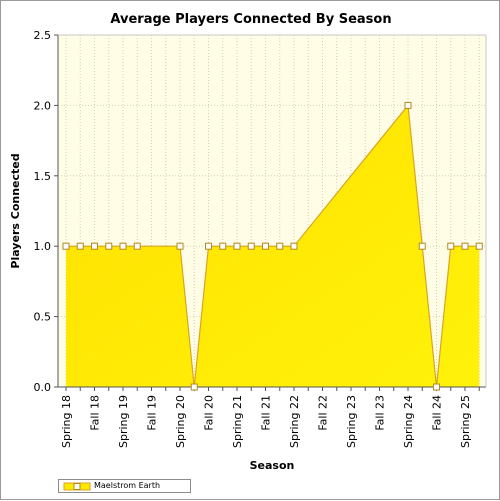 Image resolution: width=500 pixels, height=501 pixels. Describe the element at coordinates (437, 413) in the screenshot. I see `x-tick-label: Fall 24` at that location.